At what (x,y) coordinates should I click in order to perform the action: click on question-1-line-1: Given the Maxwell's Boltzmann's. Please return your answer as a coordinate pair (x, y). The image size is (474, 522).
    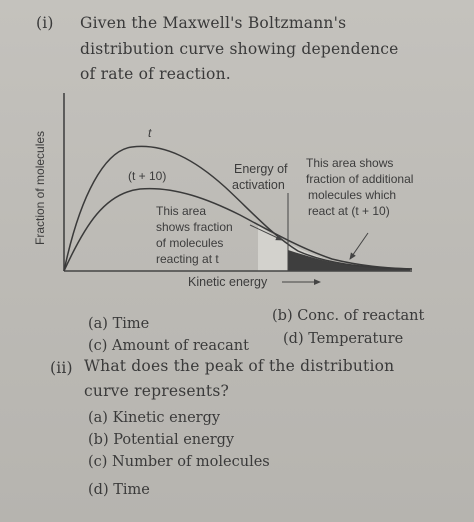
    Looking at the image, I should click on (213, 23).